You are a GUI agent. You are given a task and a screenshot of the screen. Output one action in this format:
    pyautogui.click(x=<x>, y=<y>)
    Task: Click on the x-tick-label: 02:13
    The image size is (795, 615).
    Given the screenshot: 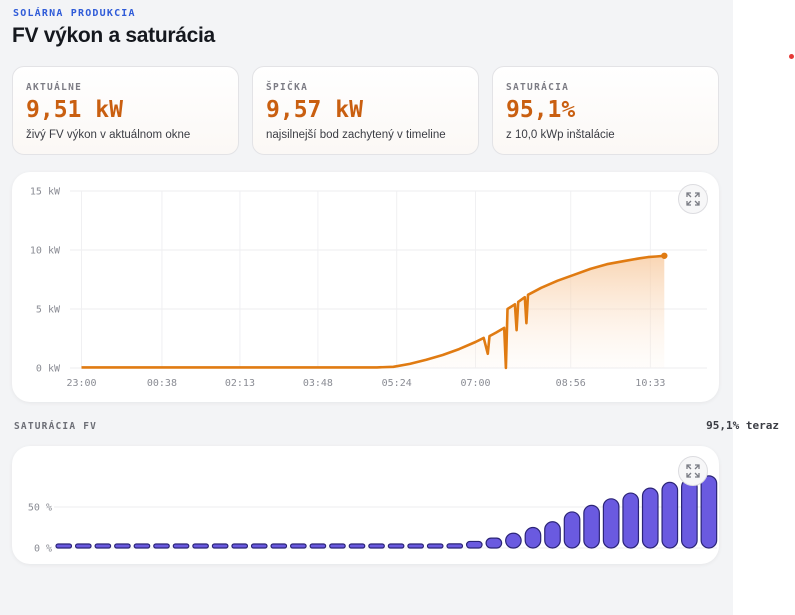 What is the action you would take?
    pyautogui.click(x=240, y=383)
    